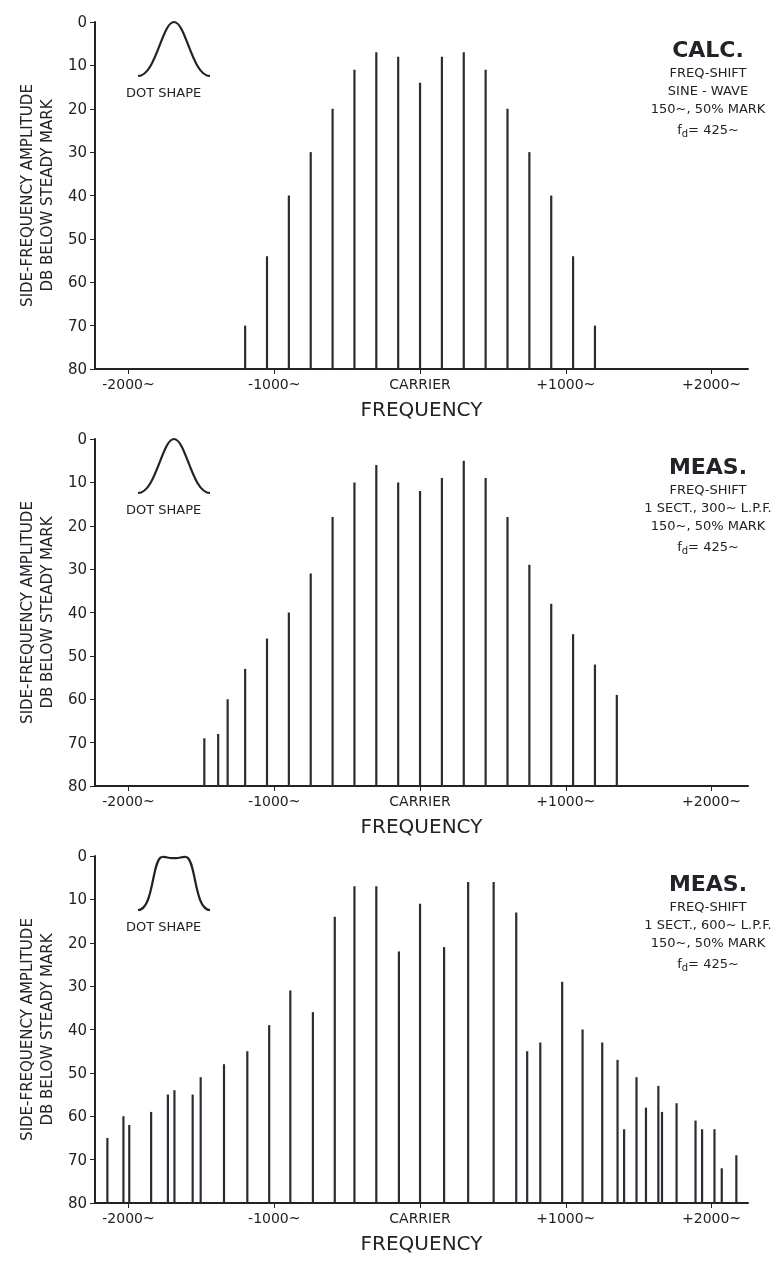  Describe the element at coordinates (708, 90) in the screenshot. I see `annotation: SINE - WAVE` at that location.